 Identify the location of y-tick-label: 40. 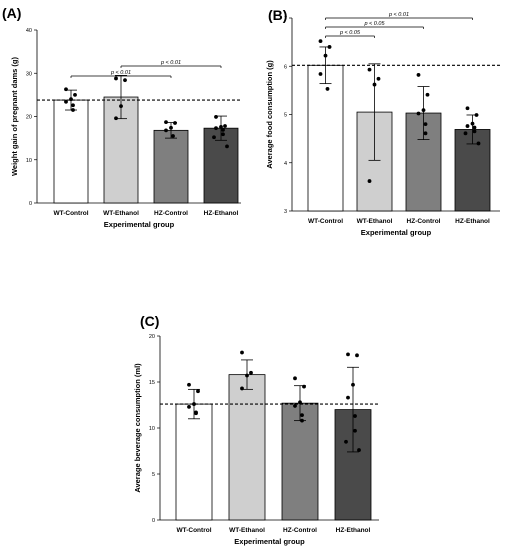
(29, 31).